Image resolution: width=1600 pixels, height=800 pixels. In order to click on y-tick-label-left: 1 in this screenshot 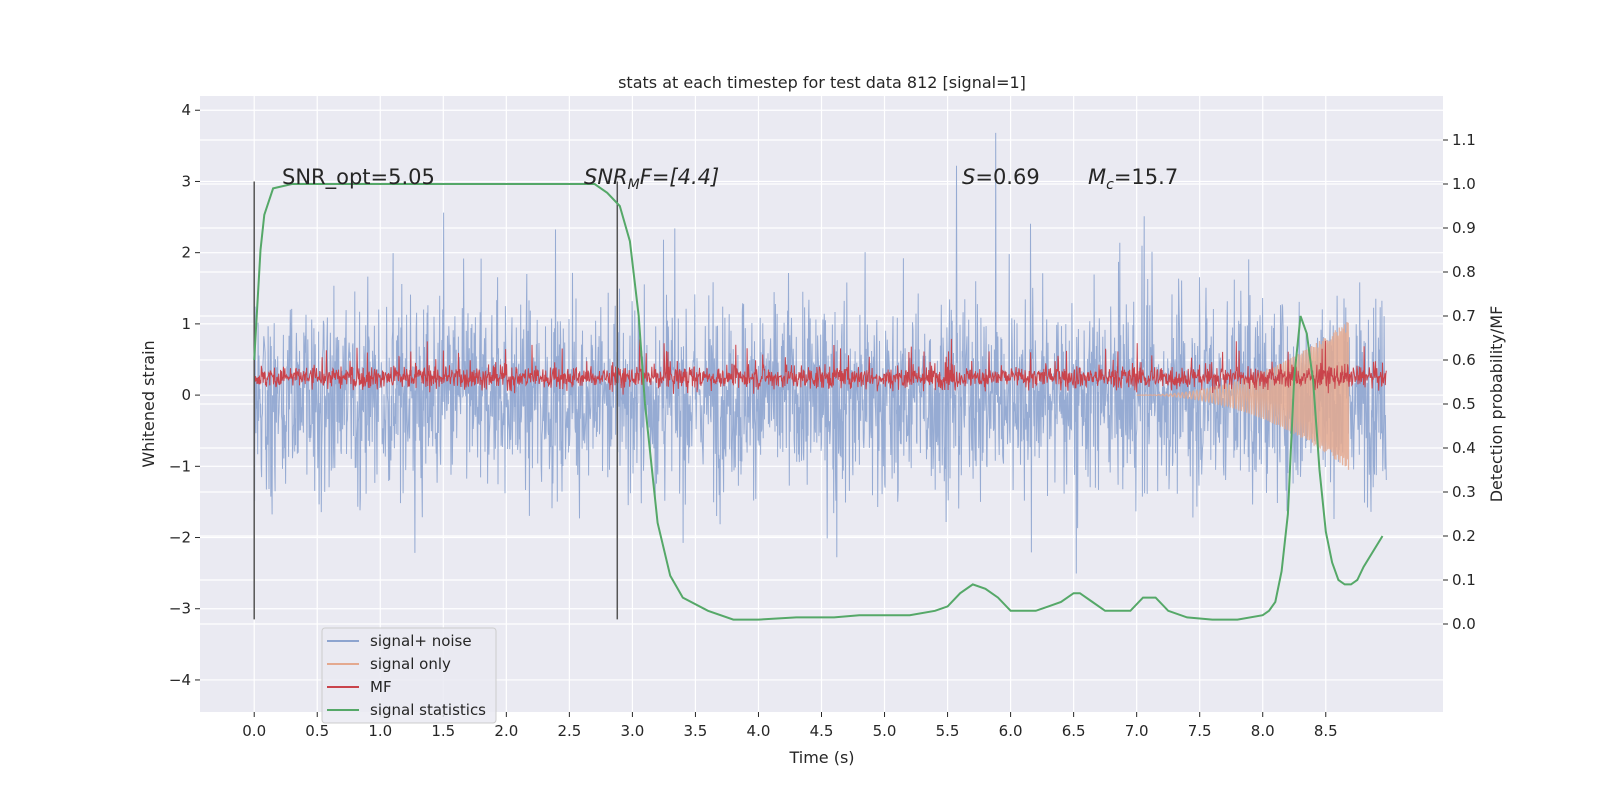, I will do `click(186, 324)`.